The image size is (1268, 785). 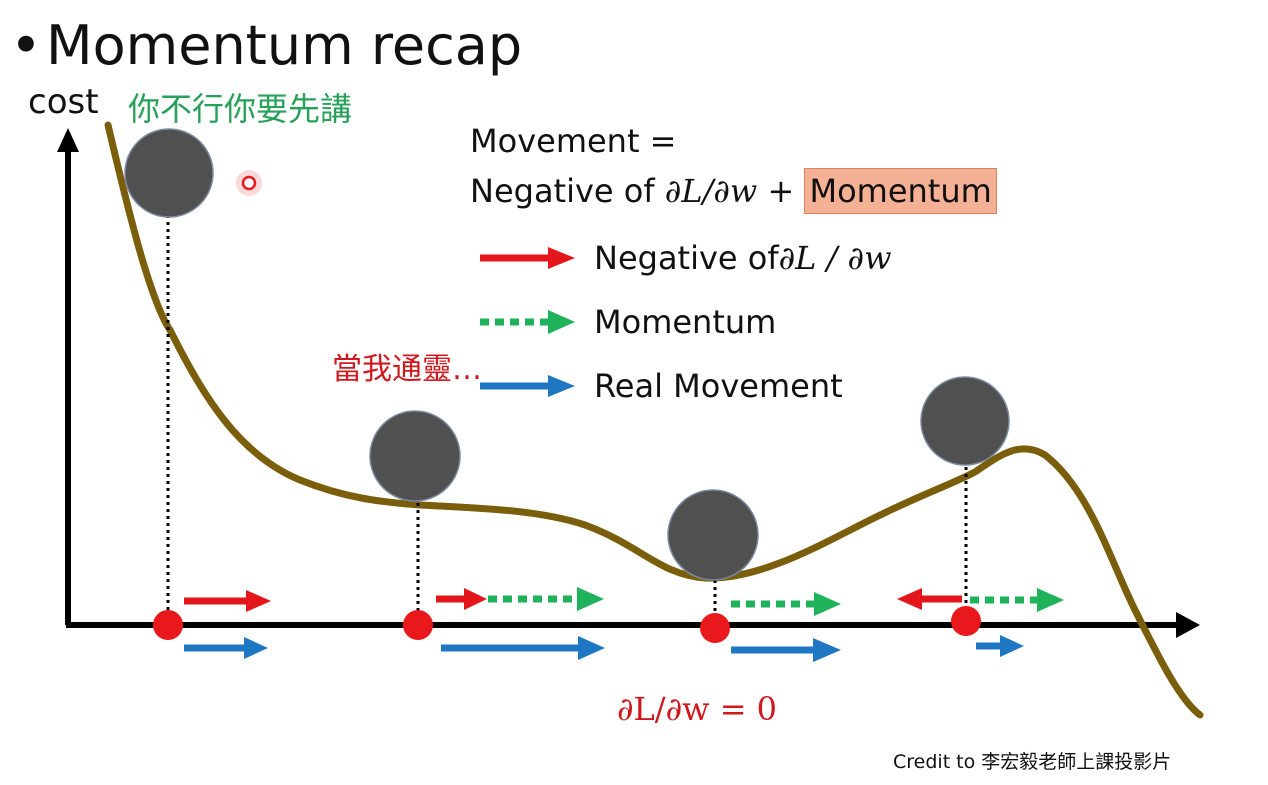 I want to click on cursor-indicator-icon, so click(x=249, y=183).